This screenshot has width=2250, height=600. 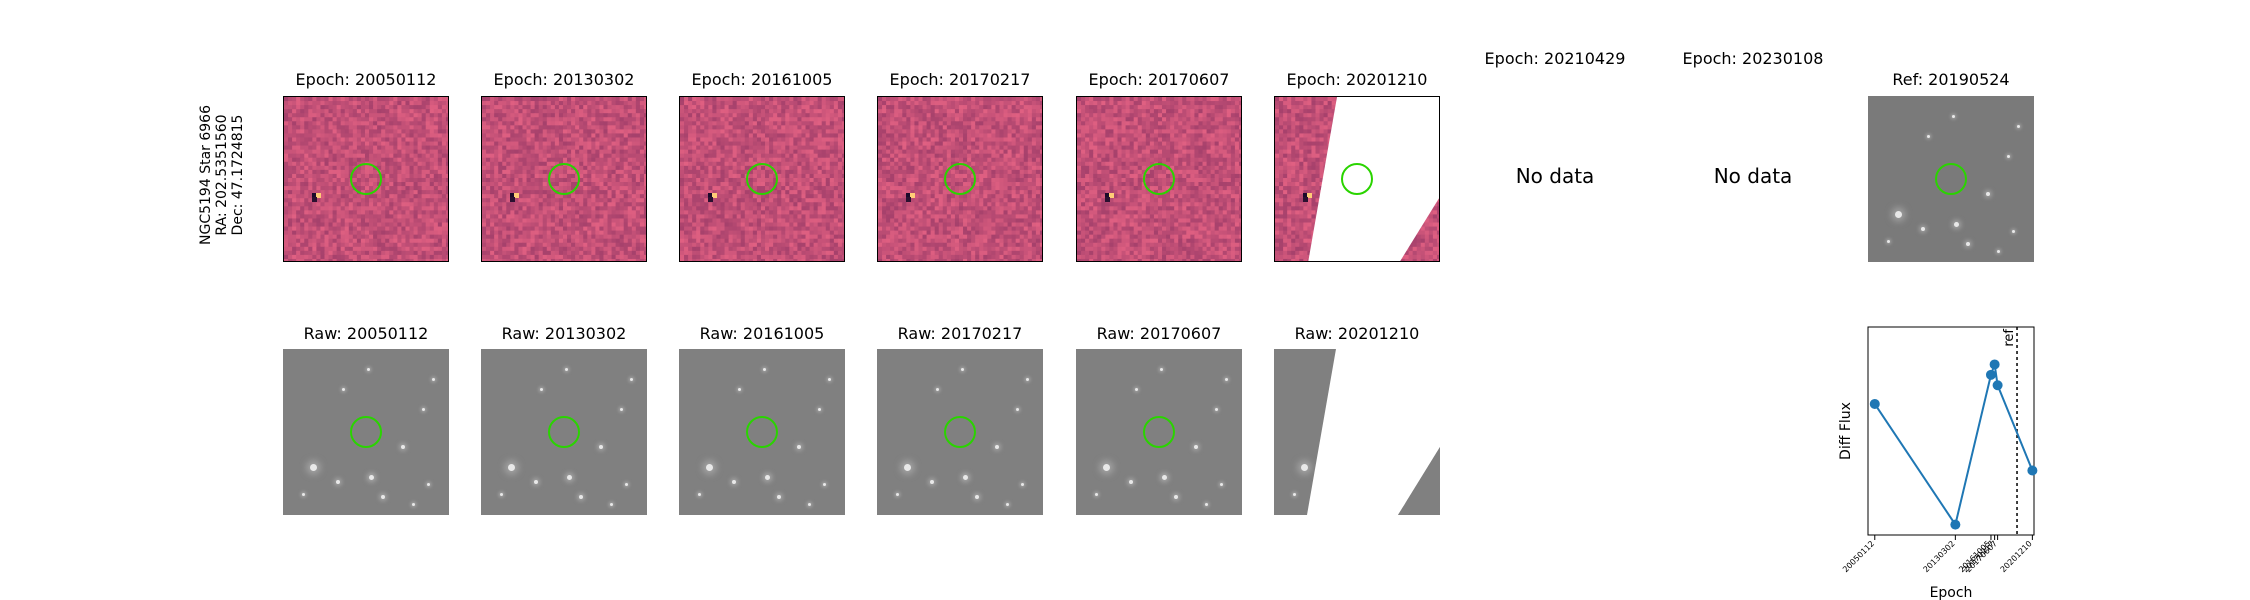 I want to click on x-tick-label: 20130302, so click(x=1939, y=556).